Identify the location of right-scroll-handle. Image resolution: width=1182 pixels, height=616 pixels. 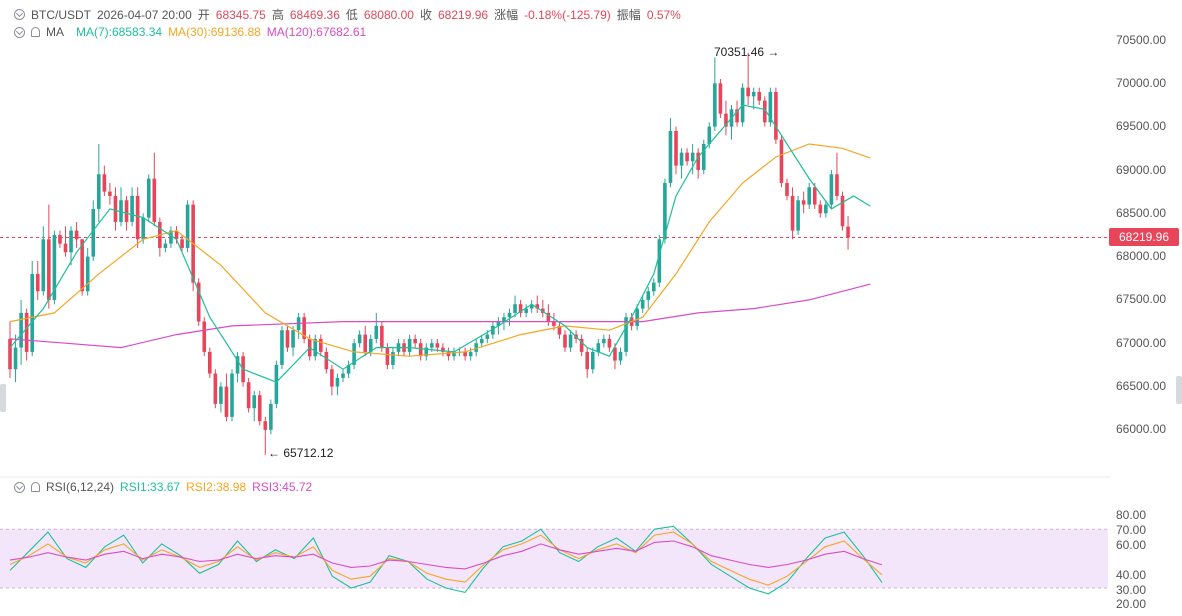
(1179, 390).